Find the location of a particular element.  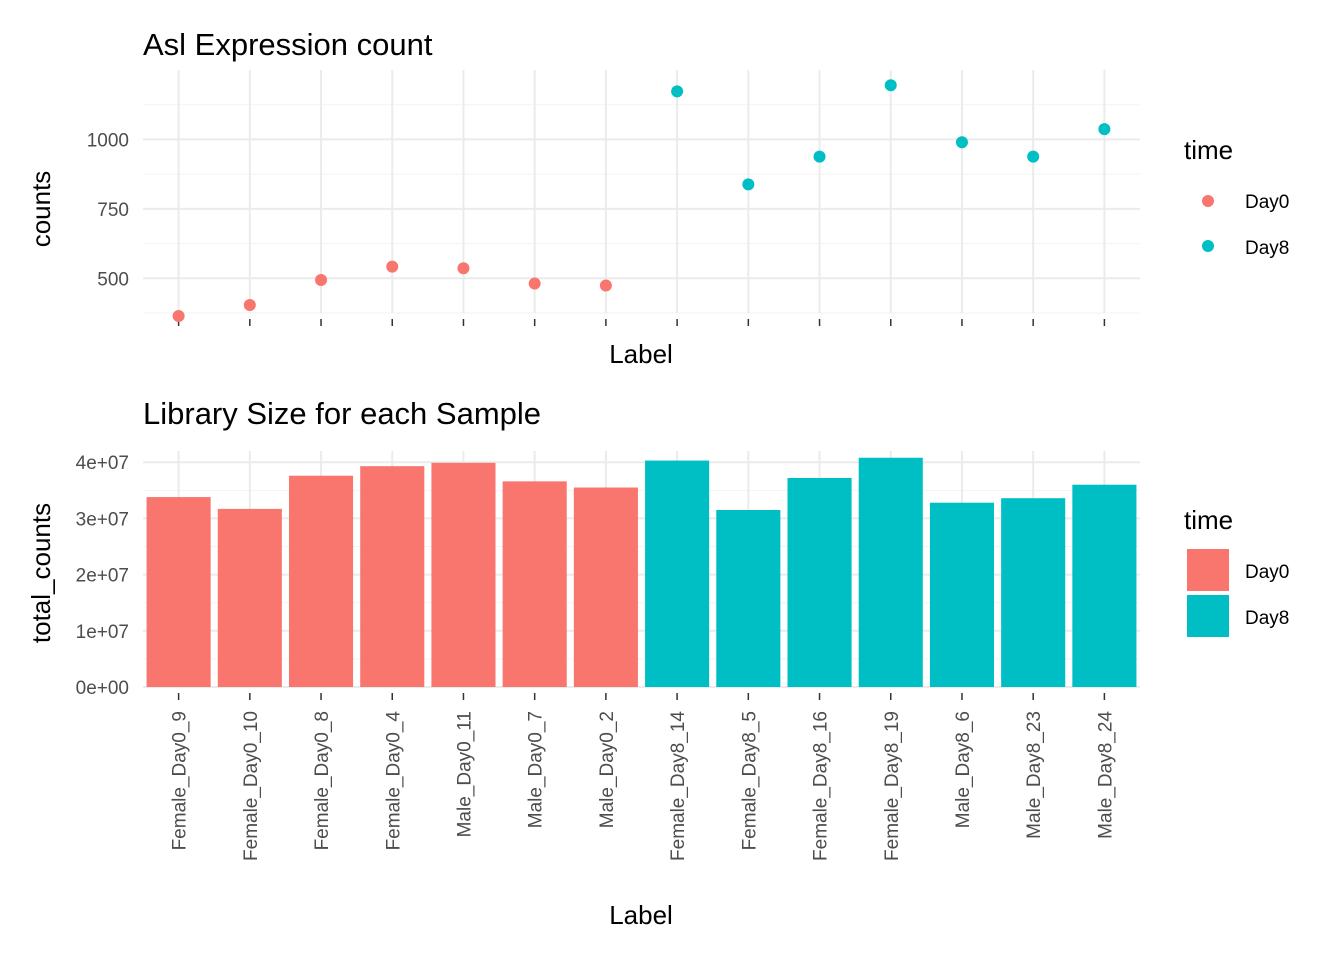

scatter-y-ticks: 500 750 1000 is located at coordinates (108, 210).